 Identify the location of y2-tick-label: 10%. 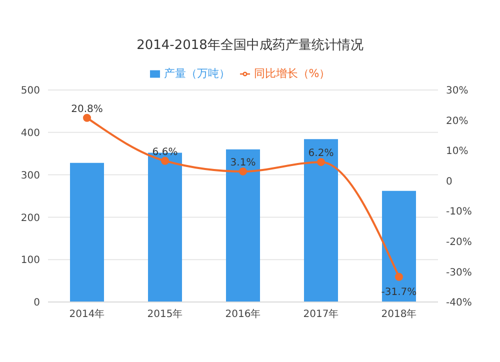
(457, 152).